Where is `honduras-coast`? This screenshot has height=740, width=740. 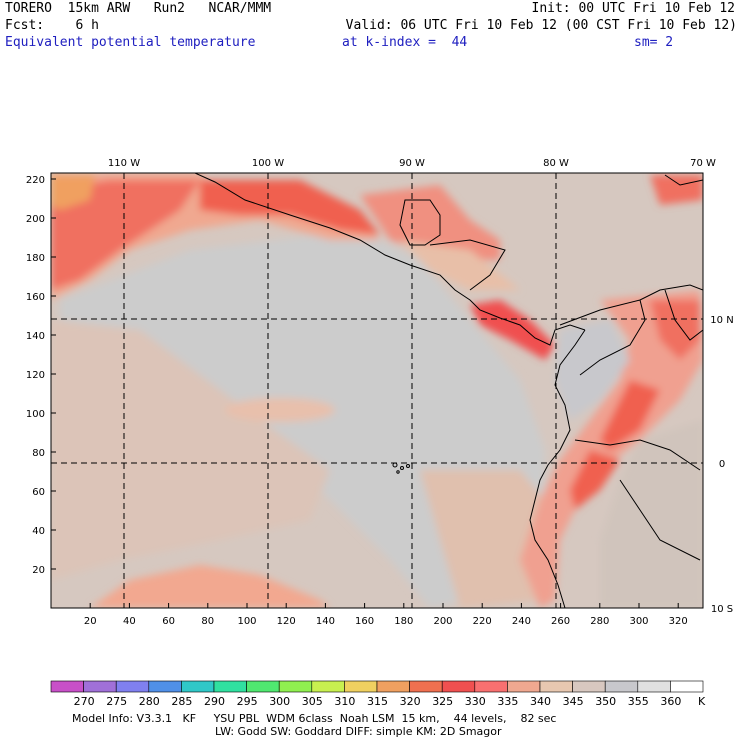
honduras-coast is located at coordinates (467, 265).